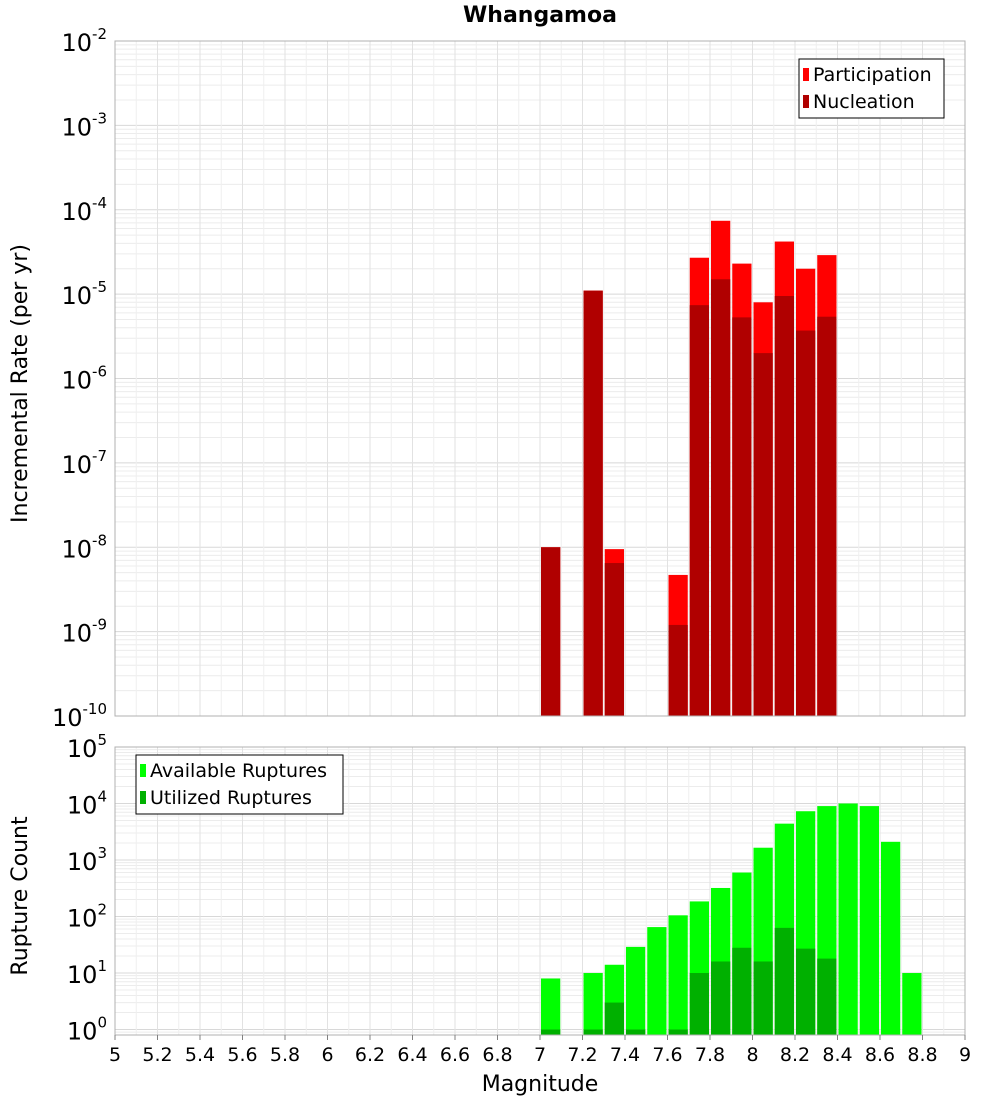  What do you see at coordinates (87, 860) in the screenshot?
I see `y-tick-label: 10³` at bounding box center [87, 860].